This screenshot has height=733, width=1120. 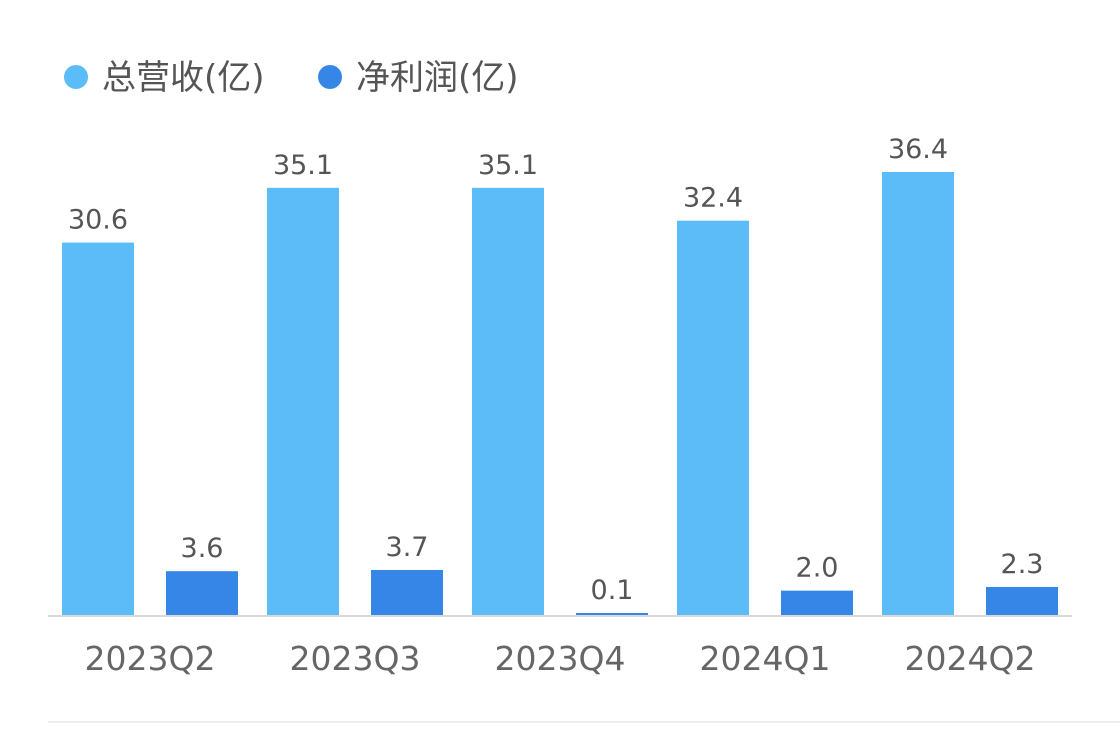 I want to click on bar-profit-2023Q3, so click(x=407, y=592).